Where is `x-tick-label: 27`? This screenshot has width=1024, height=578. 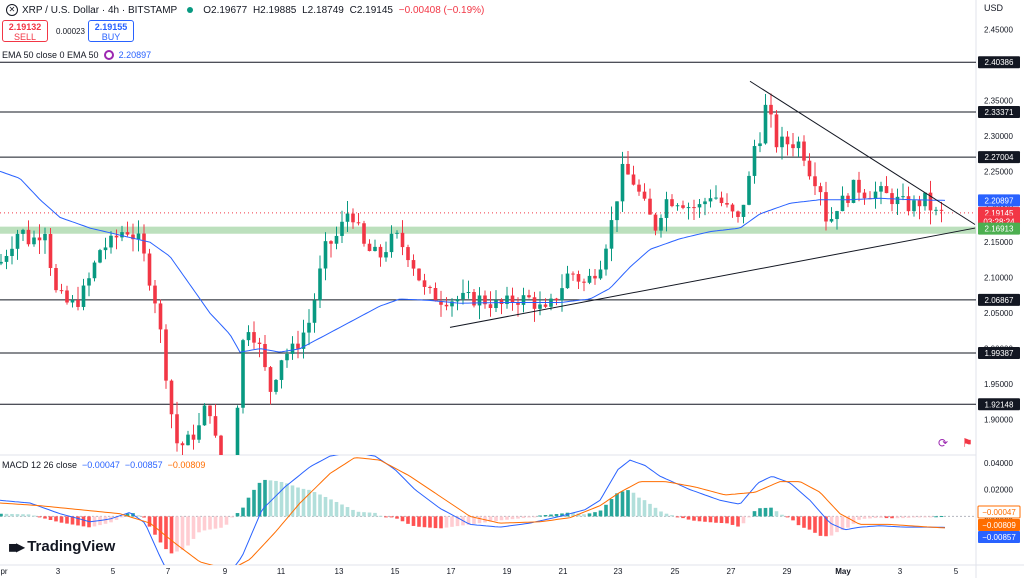
x-tick-label: 27 is located at coordinates (731, 571).